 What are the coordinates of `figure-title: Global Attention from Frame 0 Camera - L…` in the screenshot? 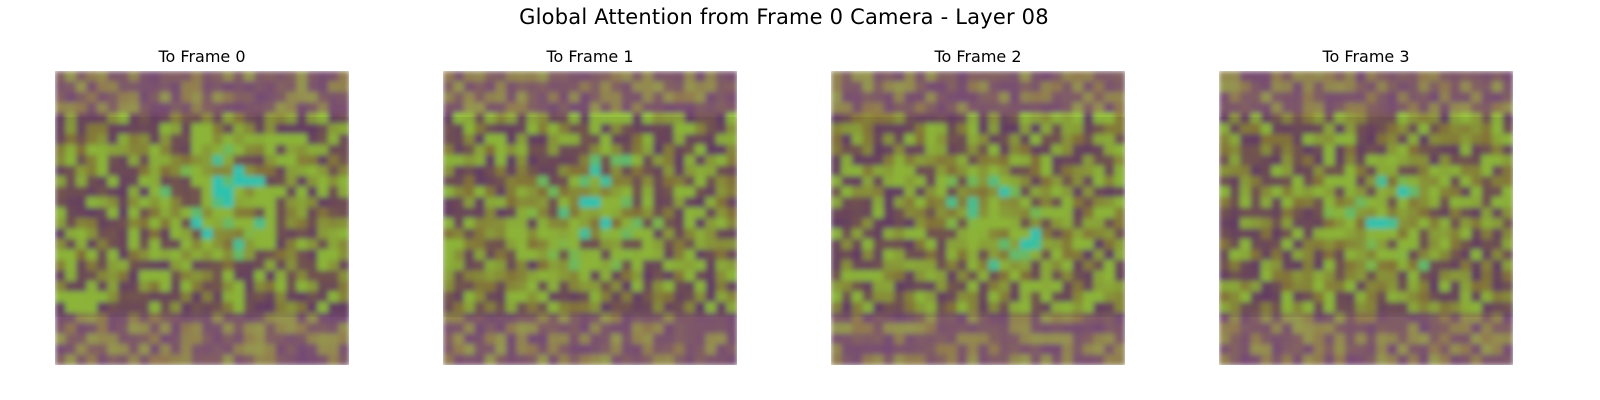 It's located at (784, 17).